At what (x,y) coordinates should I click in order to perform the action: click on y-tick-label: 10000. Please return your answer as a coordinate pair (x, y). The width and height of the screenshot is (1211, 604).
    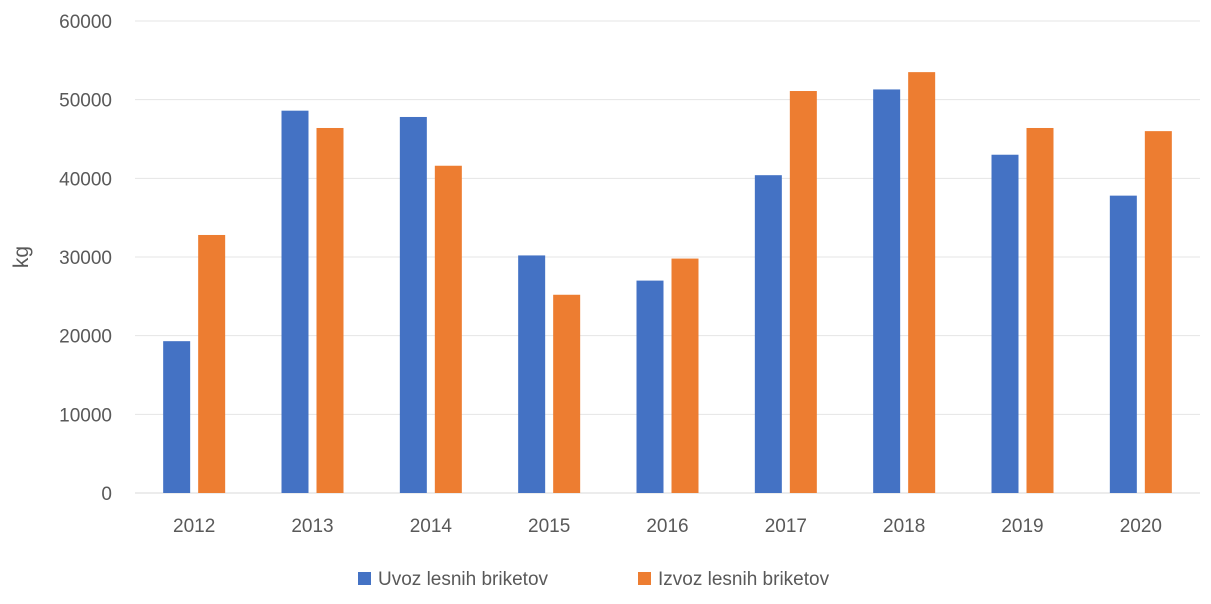
    Looking at the image, I should click on (85, 415).